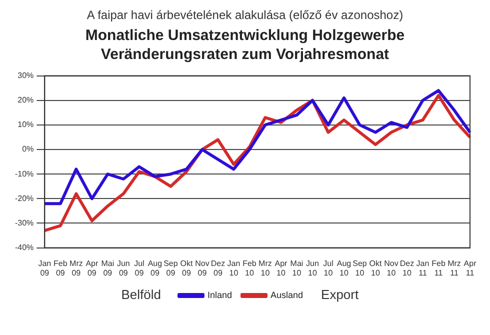 This screenshot has width=490, height=335. Describe the element at coordinates (76, 268) in the screenshot. I see `x-tick-label: Mrz 09` at that location.